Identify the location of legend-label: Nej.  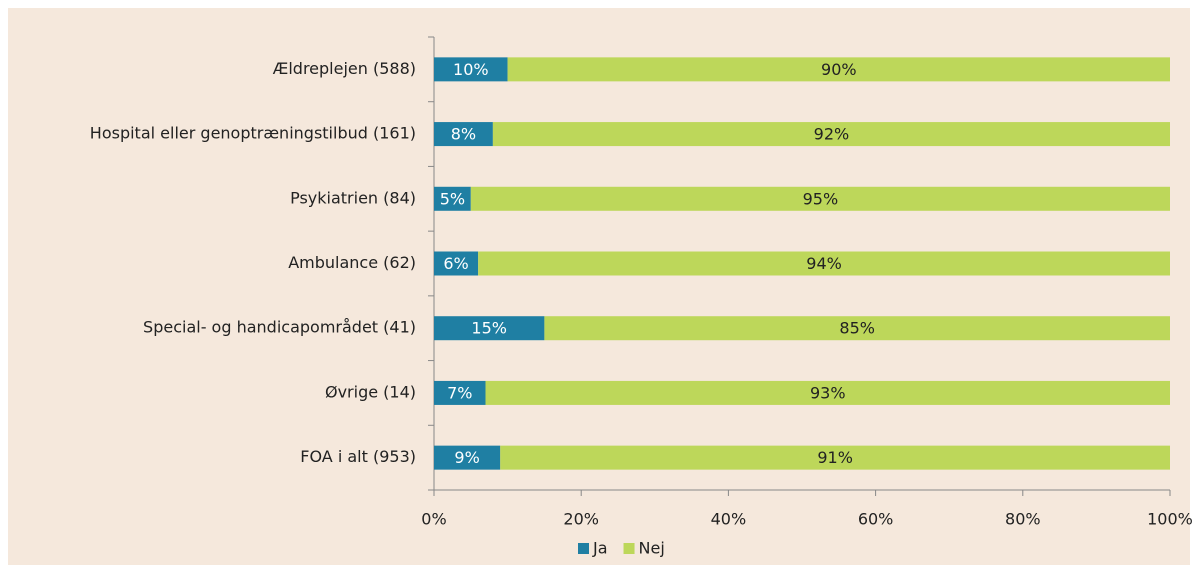
(652, 548).